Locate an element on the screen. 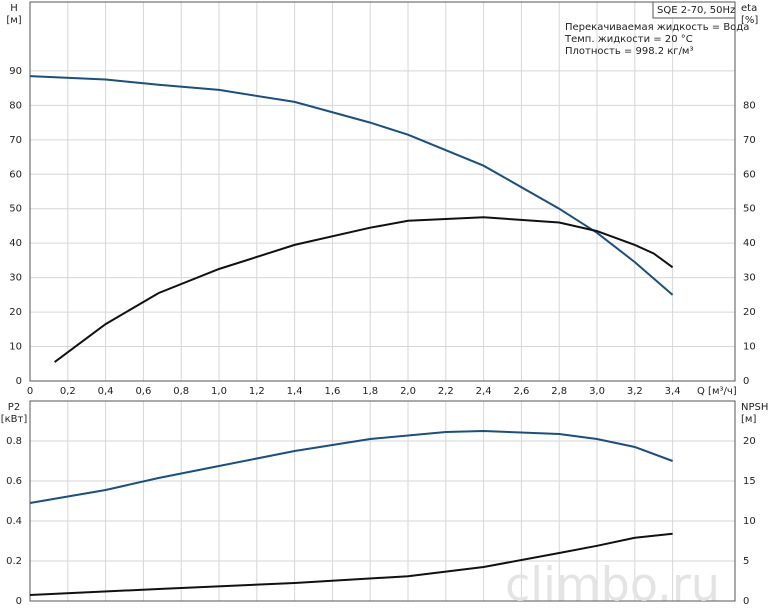 The image size is (774, 611). x-tick-label: 2,0 is located at coordinates (408, 391).